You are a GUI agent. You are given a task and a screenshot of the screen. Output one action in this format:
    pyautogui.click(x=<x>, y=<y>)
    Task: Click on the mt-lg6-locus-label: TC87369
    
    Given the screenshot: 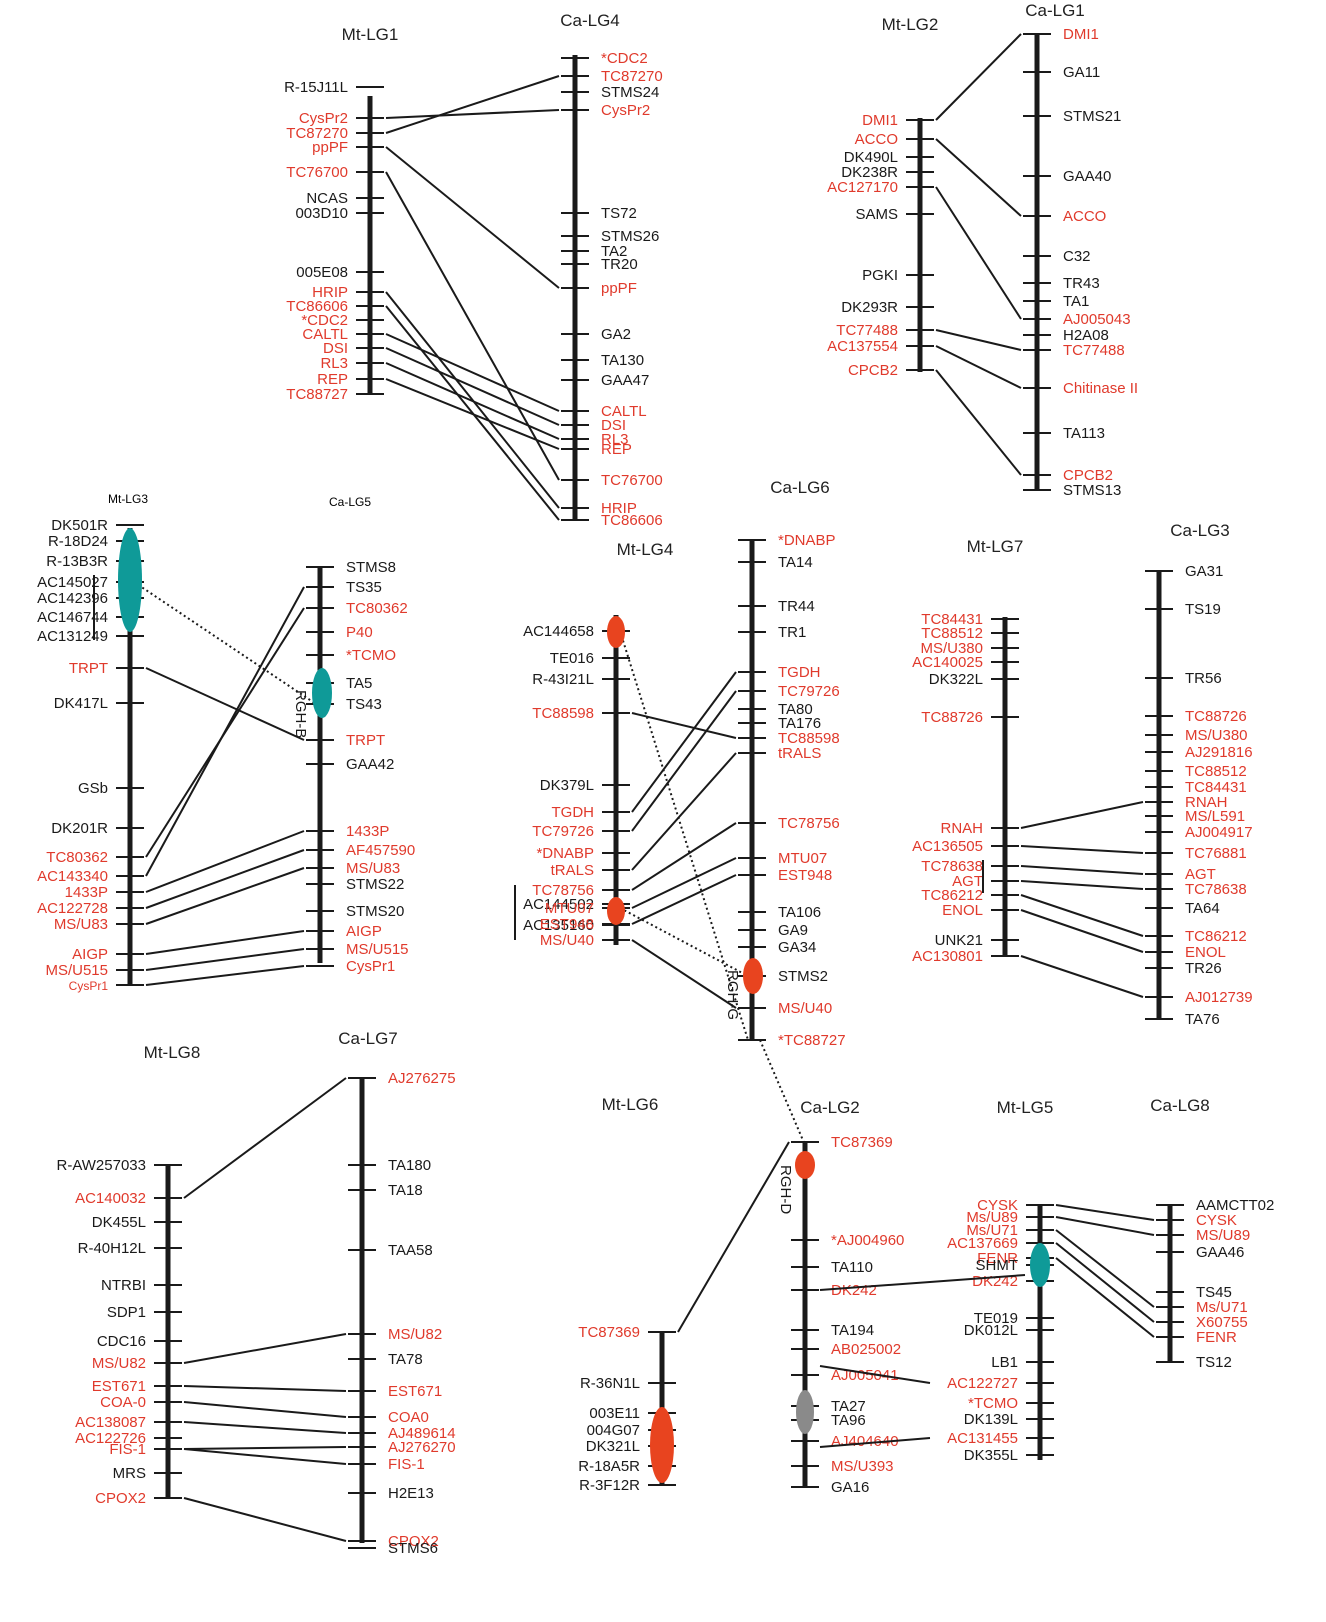 What is the action you would take?
    pyautogui.click(x=609, y=1332)
    